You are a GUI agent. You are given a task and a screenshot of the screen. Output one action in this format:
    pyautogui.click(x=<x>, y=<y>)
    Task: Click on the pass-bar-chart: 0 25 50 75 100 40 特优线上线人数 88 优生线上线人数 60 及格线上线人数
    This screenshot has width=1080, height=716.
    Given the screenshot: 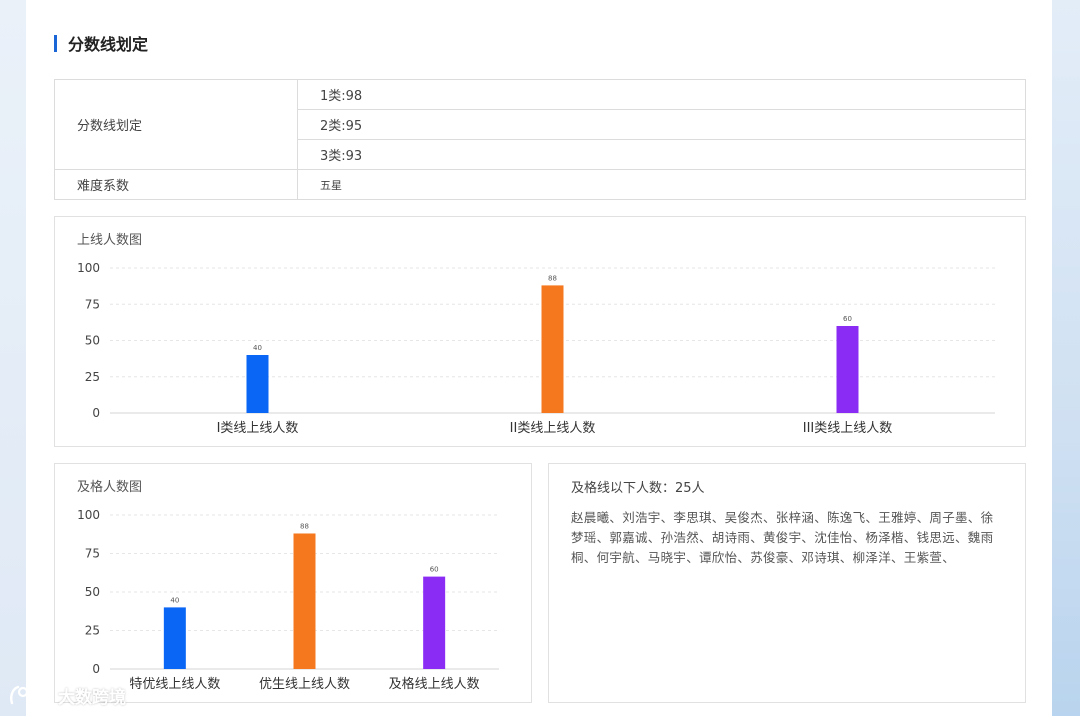 What is the action you would take?
    pyautogui.click(x=288, y=600)
    